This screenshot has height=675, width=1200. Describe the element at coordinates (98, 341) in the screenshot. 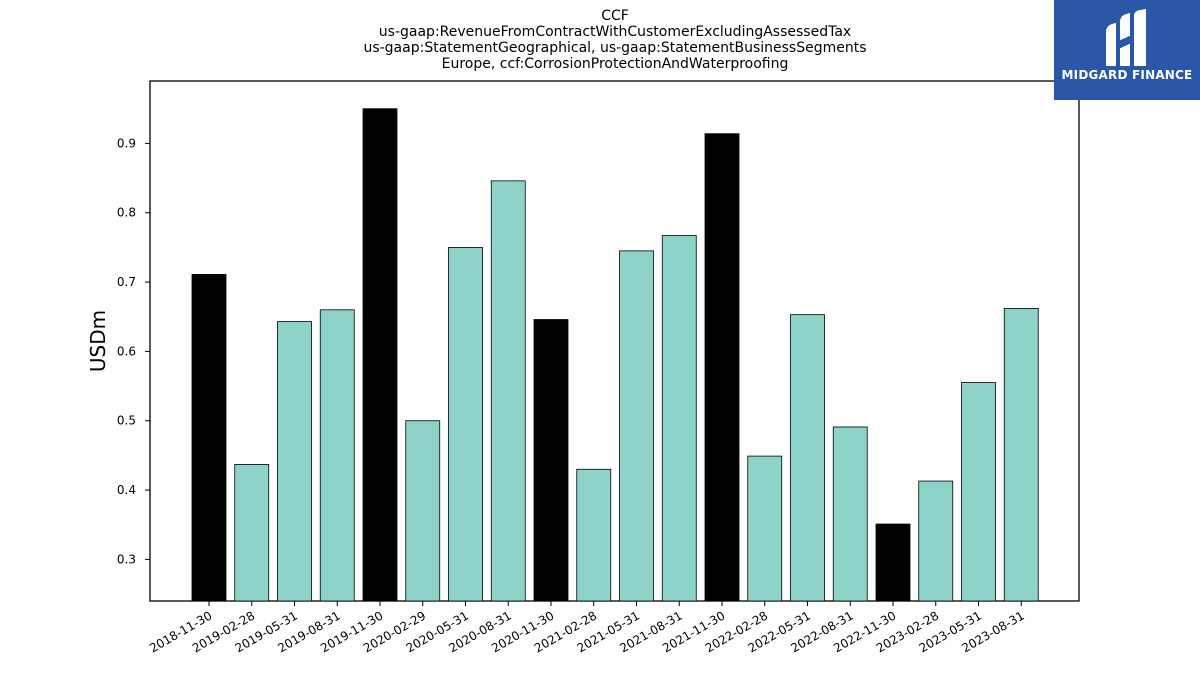

I see `y-axis-label: USDm` at that location.